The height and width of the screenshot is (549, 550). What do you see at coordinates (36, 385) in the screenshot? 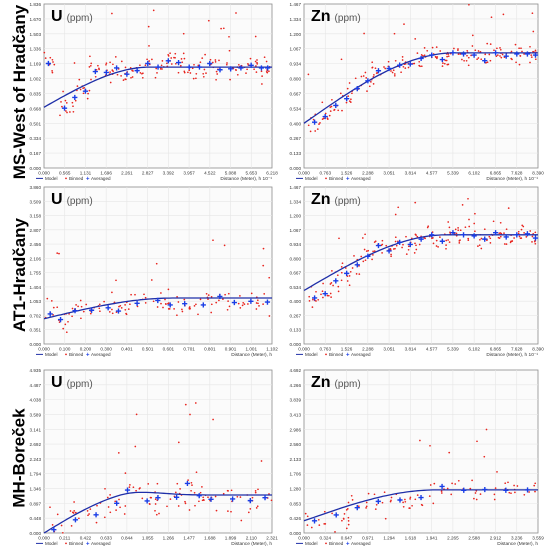
I see `y-tick-label: 4.487` at bounding box center [36, 385].